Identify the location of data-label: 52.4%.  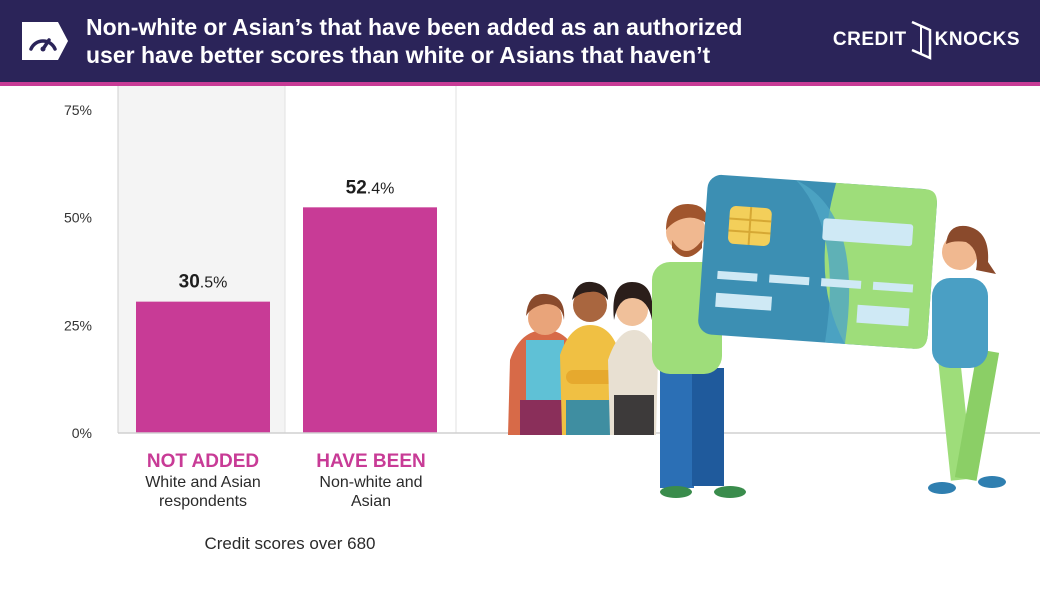
(370, 187).